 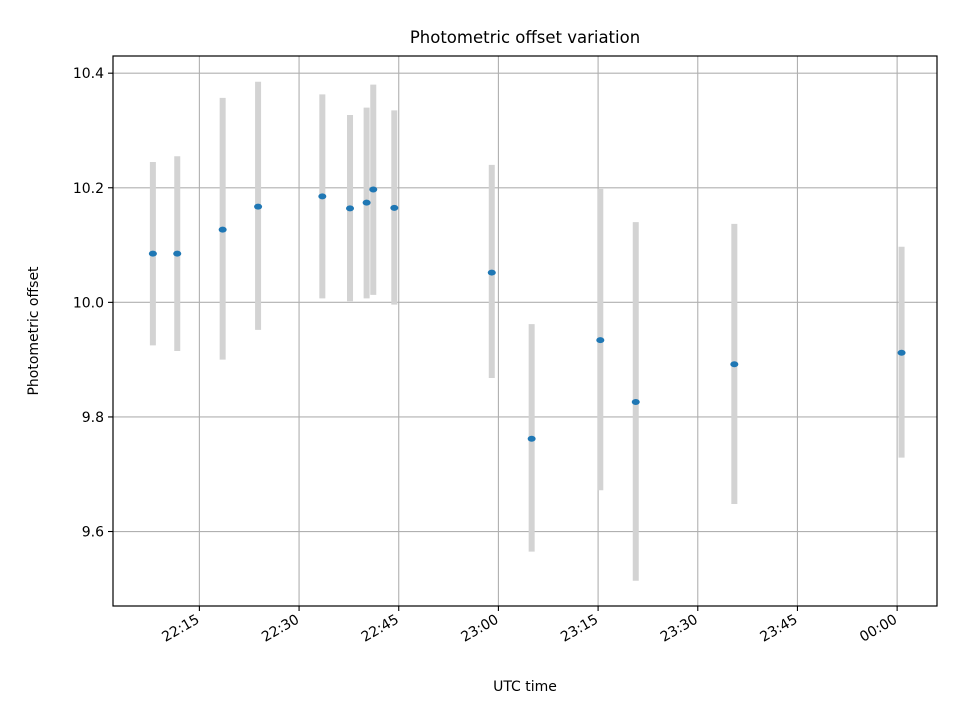 What do you see at coordinates (88, 303) in the screenshot?
I see `y-tick-label: 10.0` at bounding box center [88, 303].